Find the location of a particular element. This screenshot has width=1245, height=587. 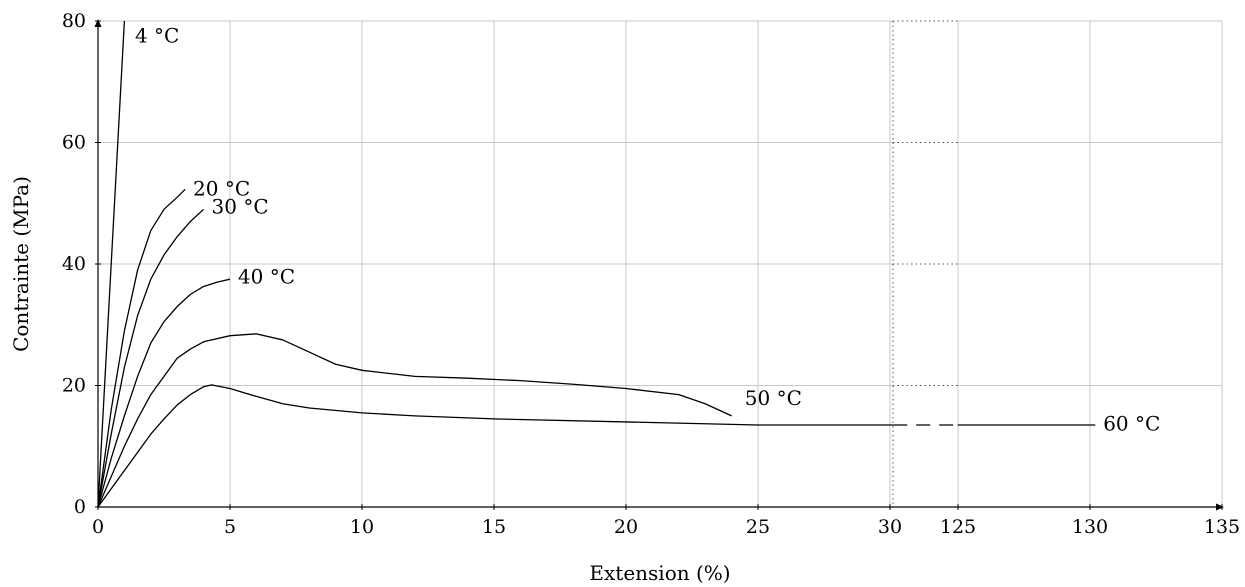

series-30c-label: 30 °C is located at coordinates (240, 207).